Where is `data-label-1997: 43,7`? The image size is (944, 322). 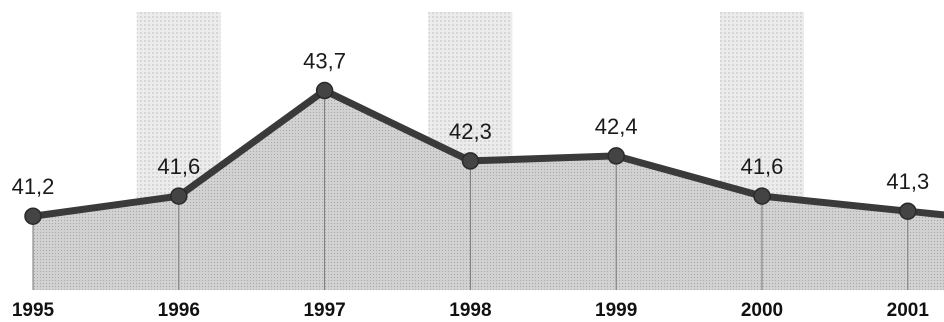 data-label-1997: 43,7 is located at coordinates (324, 61).